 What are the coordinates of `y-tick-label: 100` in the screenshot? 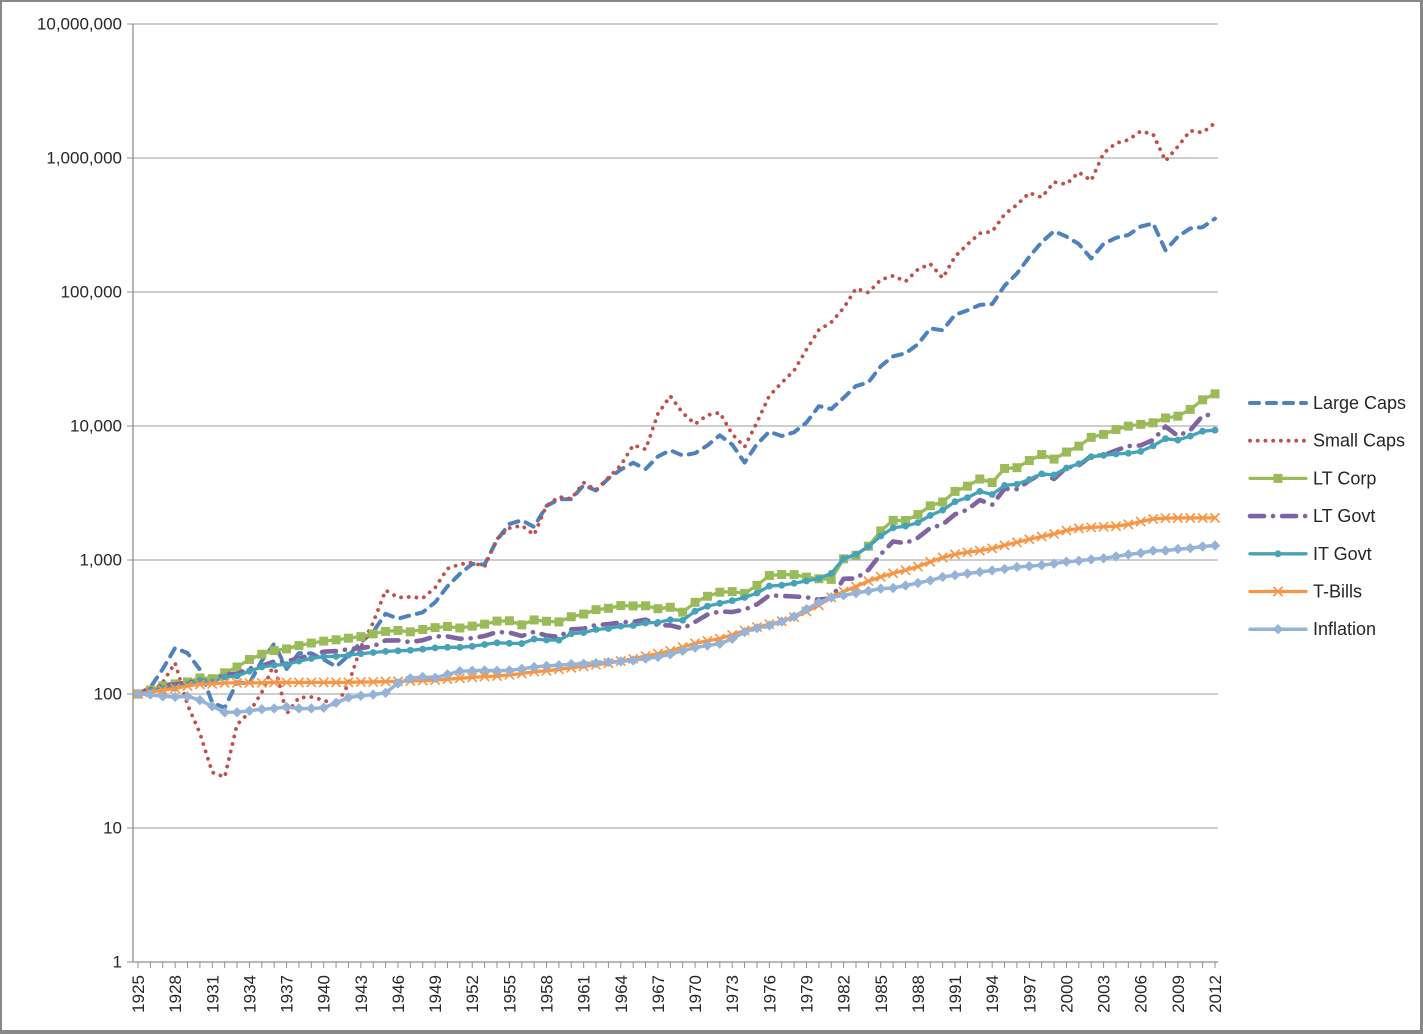 It's located at (108, 694).